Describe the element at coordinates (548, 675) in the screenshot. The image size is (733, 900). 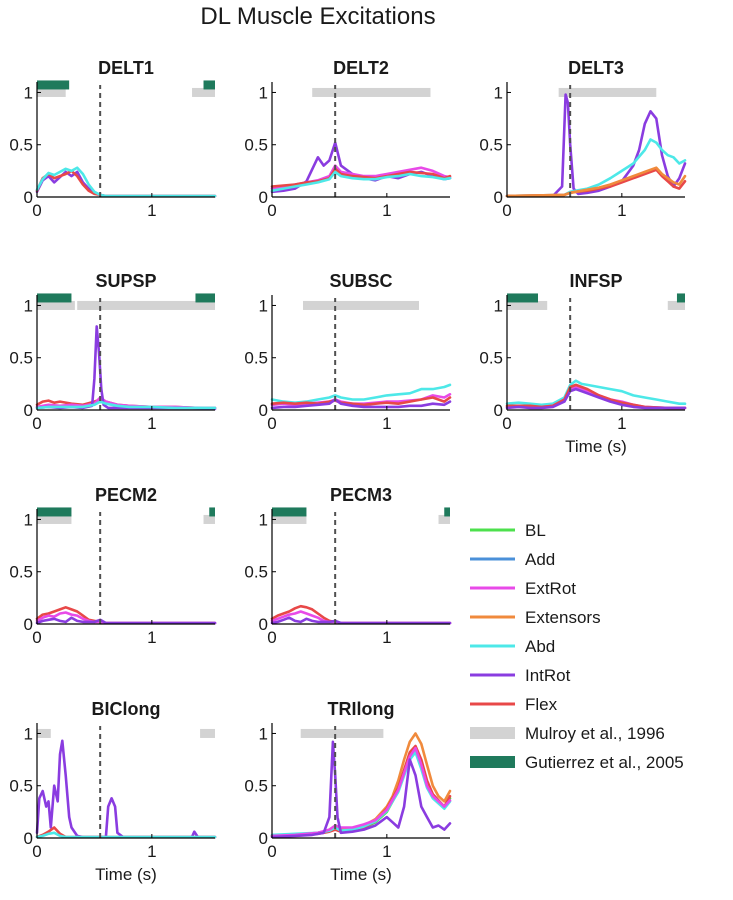
I see `legend-label-introt: IntRot` at that location.